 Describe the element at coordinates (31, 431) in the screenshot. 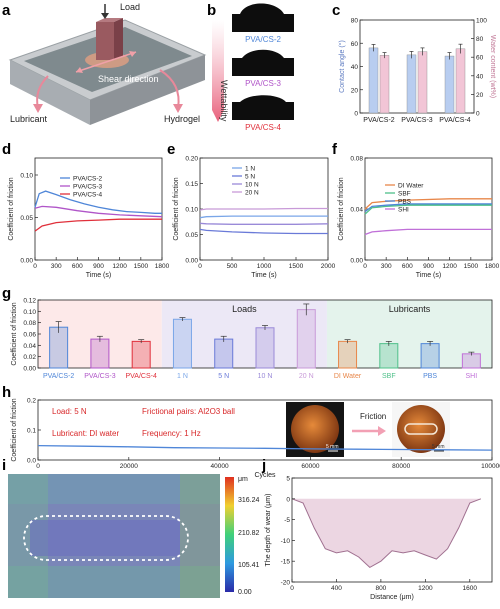

I see `ytick-label-h: 0.1` at that location.